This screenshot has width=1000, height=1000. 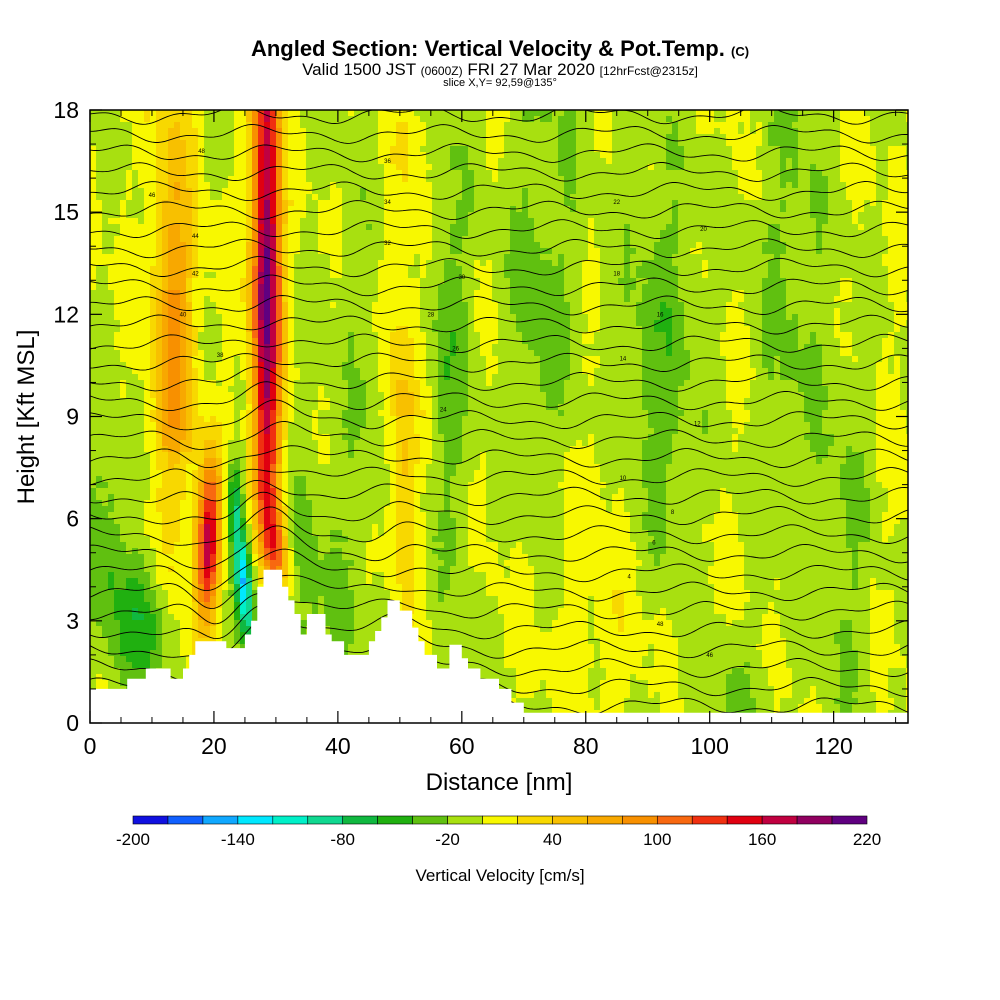 I want to click on y-tick-label: 12, so click(x=66, y=314).